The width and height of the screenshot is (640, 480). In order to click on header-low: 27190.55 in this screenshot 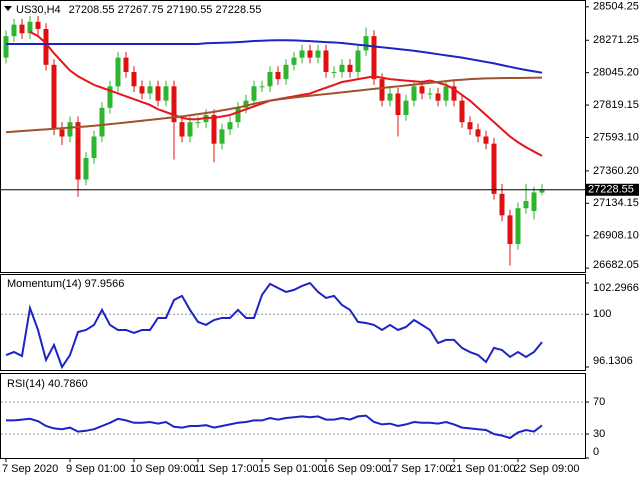, I will do `click(190, 10)`.